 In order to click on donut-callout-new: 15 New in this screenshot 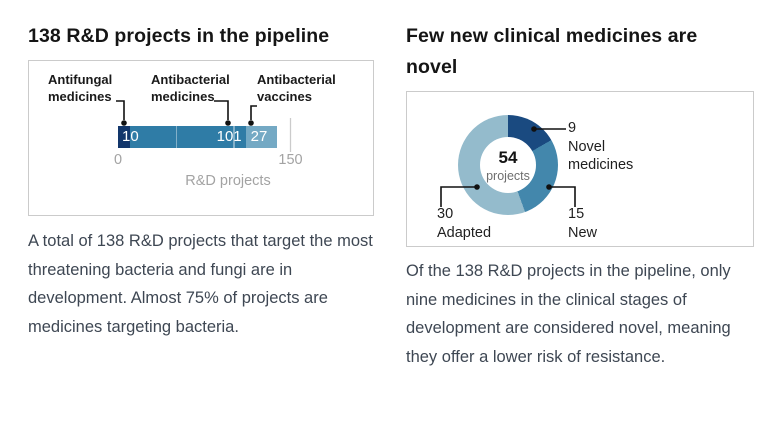, I will do `click(582, 223)`.